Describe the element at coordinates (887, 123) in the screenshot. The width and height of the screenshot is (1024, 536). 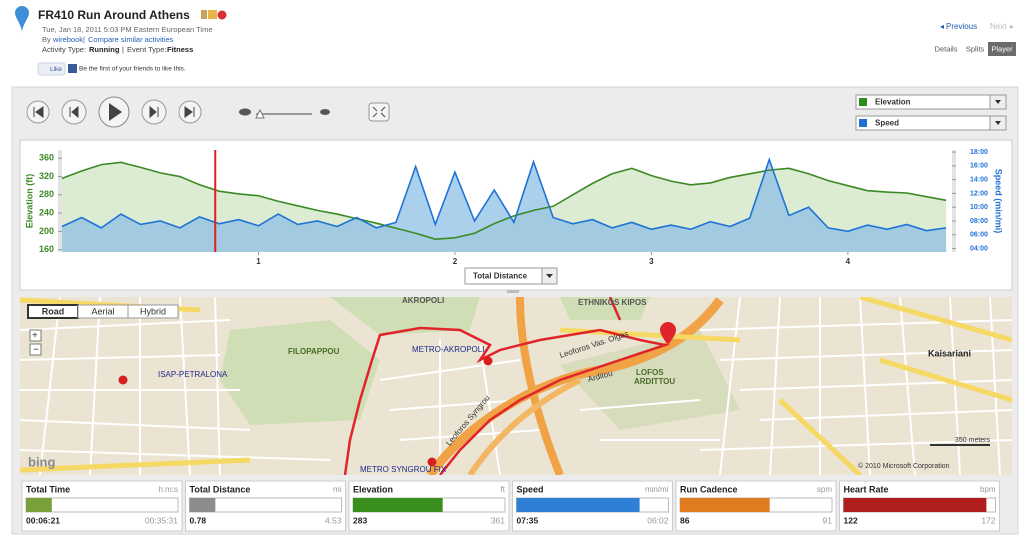
I see `metric-label: Speed` at that location.